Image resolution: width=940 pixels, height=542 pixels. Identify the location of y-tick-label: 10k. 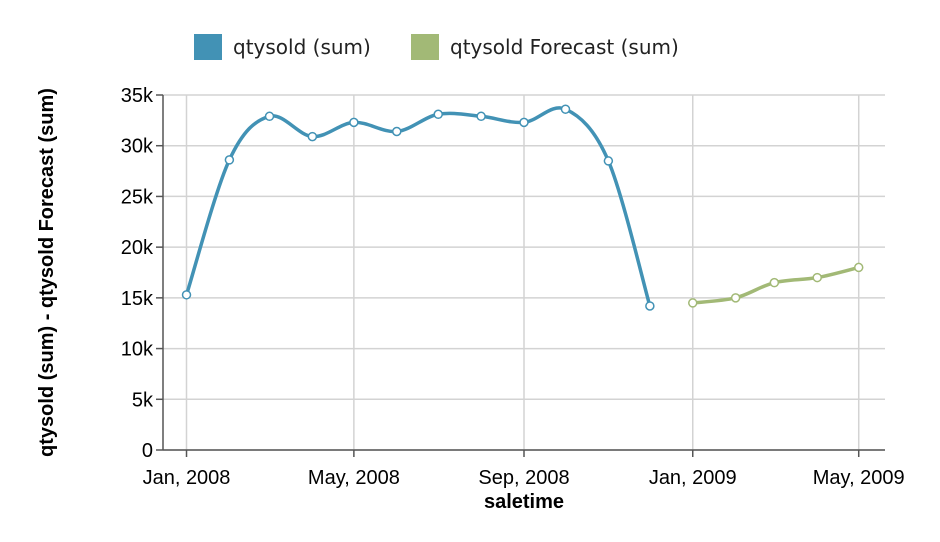
(137, 350).